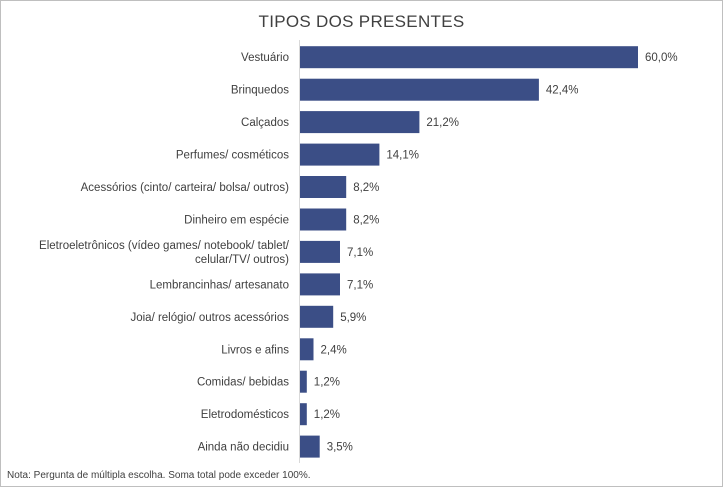 The image size is (723, 487). I want to click on category-label: Comidas/ bebidas, so click(243, 383).